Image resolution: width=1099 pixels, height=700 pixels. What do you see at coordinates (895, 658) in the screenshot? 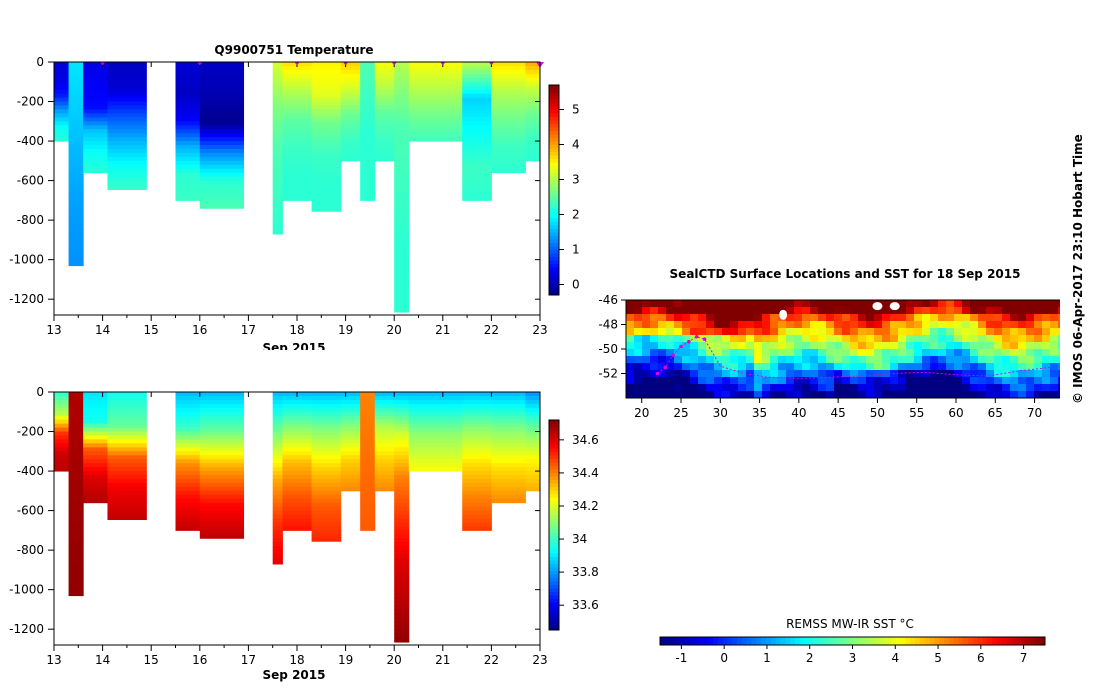
I see `sst-colorbar-tick-label: 4` at bounding box center [895, 658].